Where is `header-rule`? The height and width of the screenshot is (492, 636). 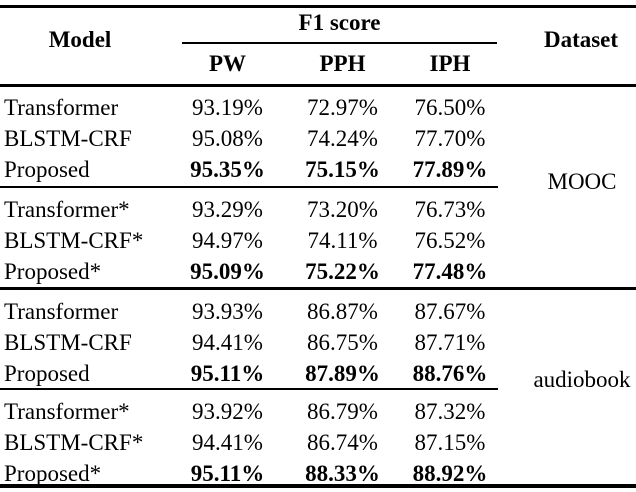
header-rule is located at coordinates (318, 85).